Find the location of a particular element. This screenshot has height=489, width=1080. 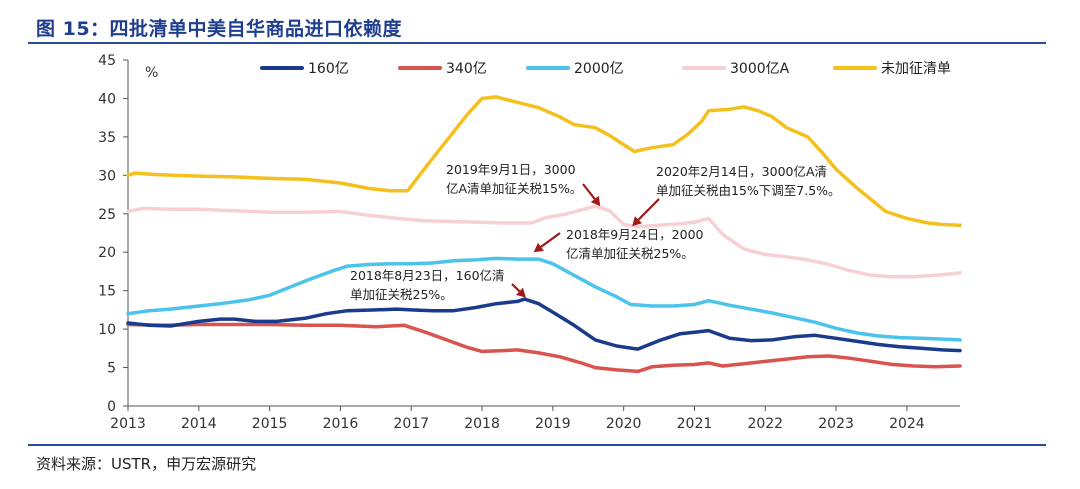

x-tick-label: 2015 is located at coordinates (270, 424).